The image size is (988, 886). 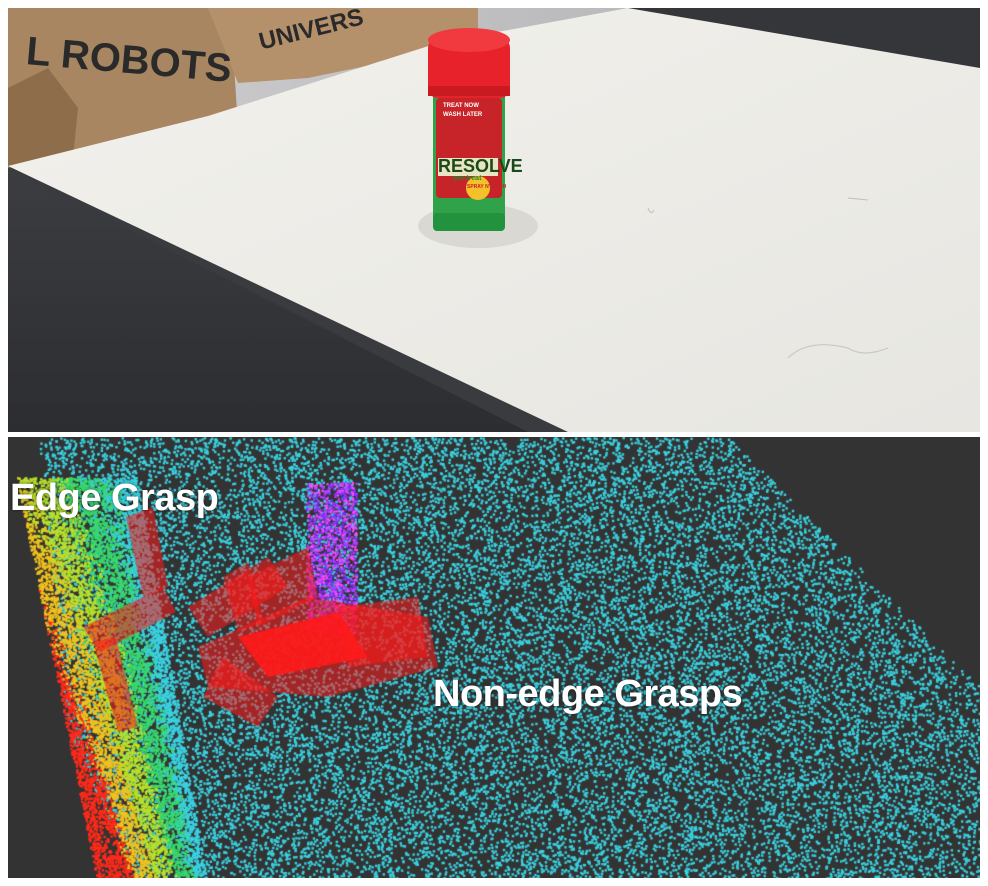 I want to click on cardboard-box-right, so click(x=343, y=45).